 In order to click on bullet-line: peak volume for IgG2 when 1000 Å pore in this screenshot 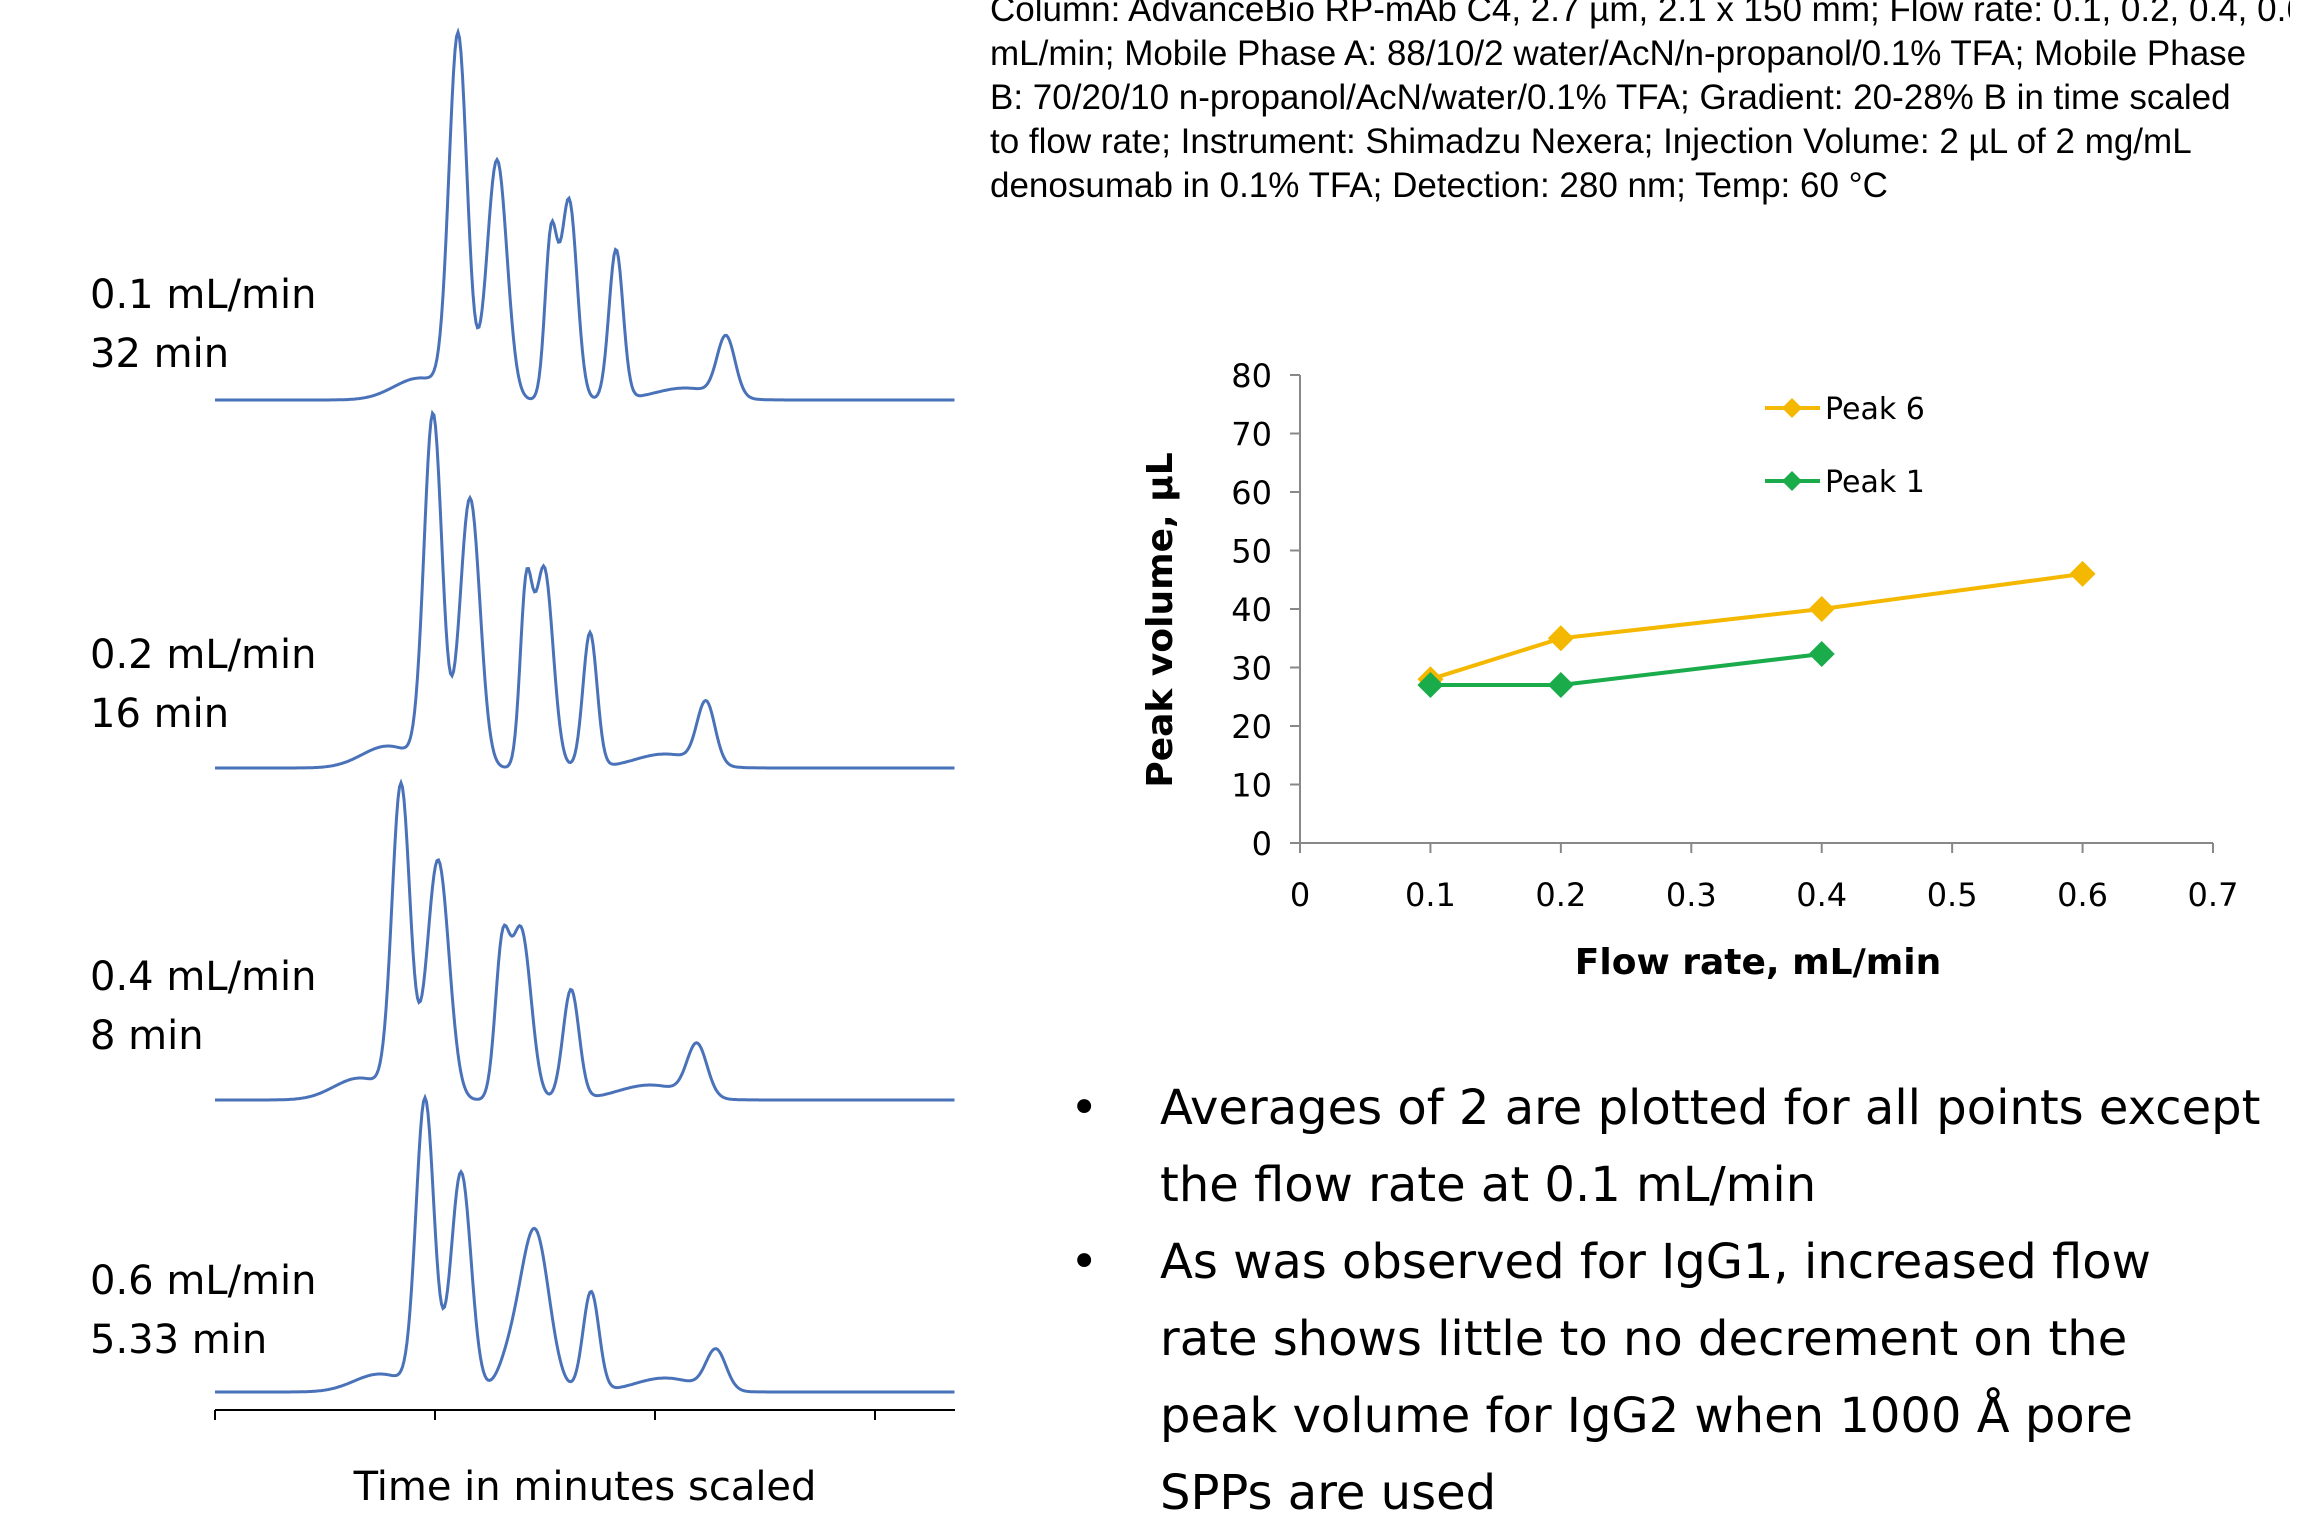, I will do `click(1646, 1416)`.